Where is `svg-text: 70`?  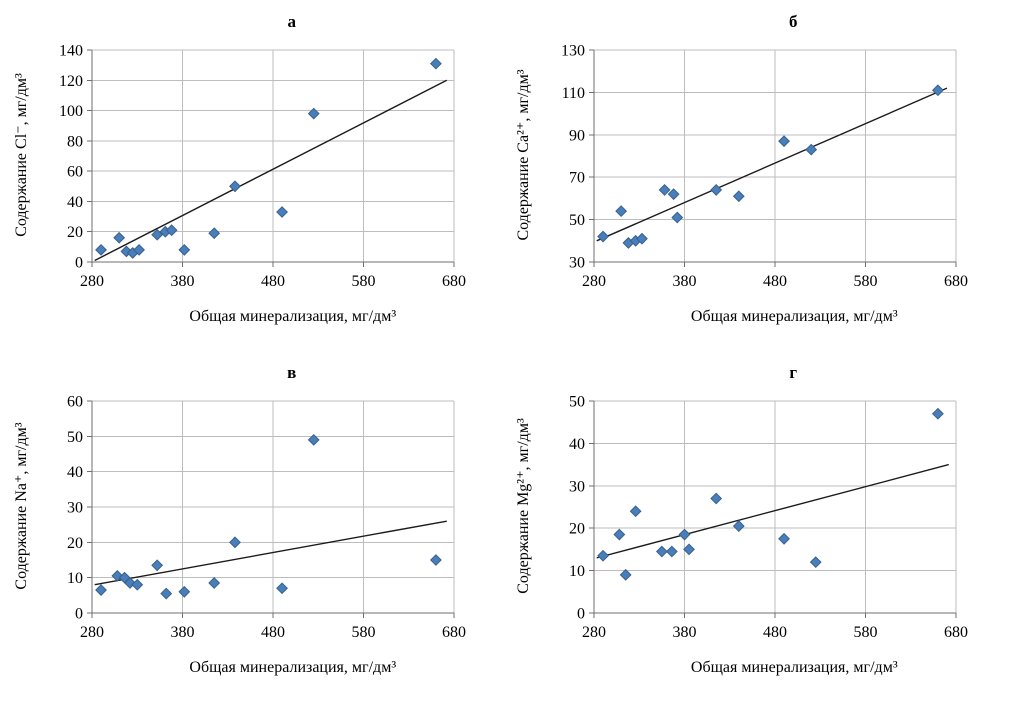 svg-text: 70 is located at coordinates (577, 178).